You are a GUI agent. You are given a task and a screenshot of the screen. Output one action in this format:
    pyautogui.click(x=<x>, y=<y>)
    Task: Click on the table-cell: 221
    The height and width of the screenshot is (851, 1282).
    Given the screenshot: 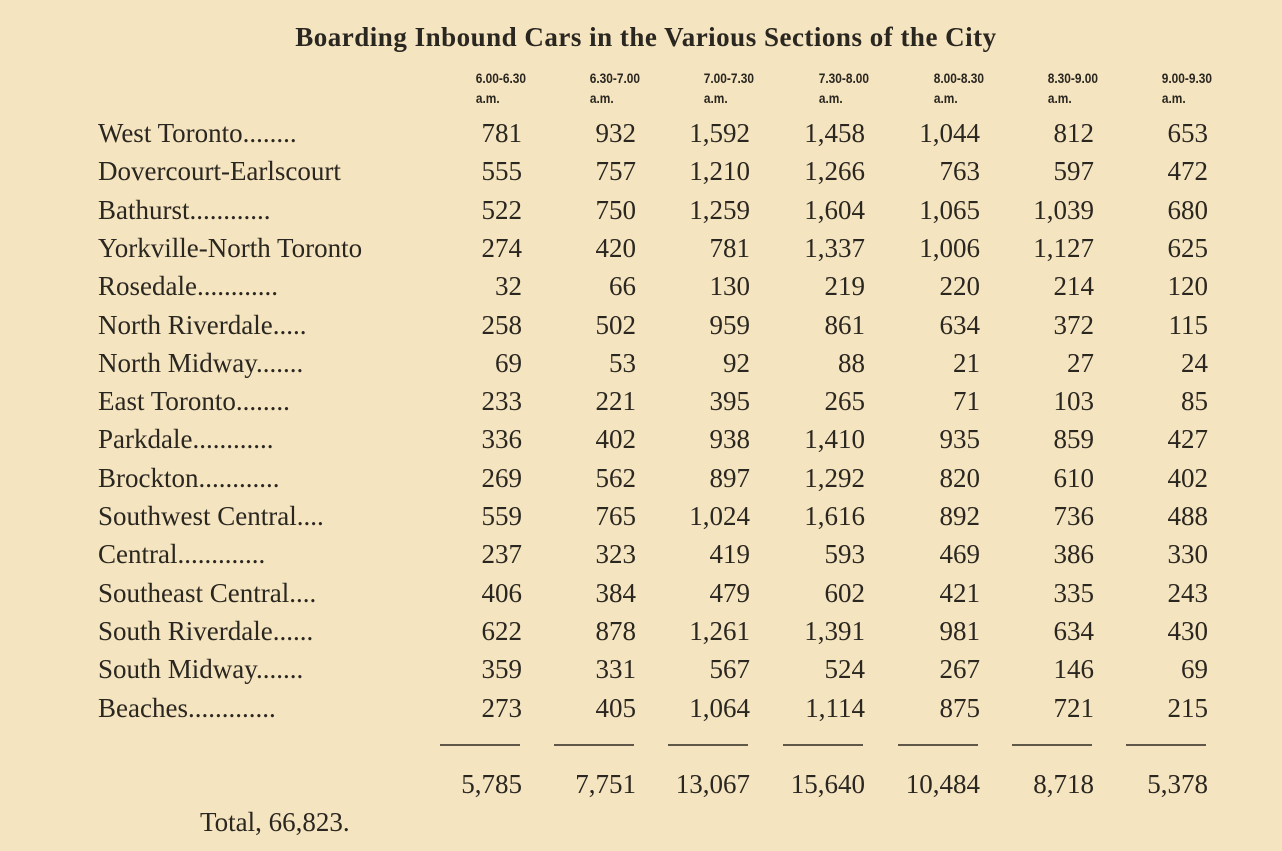 What is the action you would take?
    pyautogui.click(x=616, y=401)
    